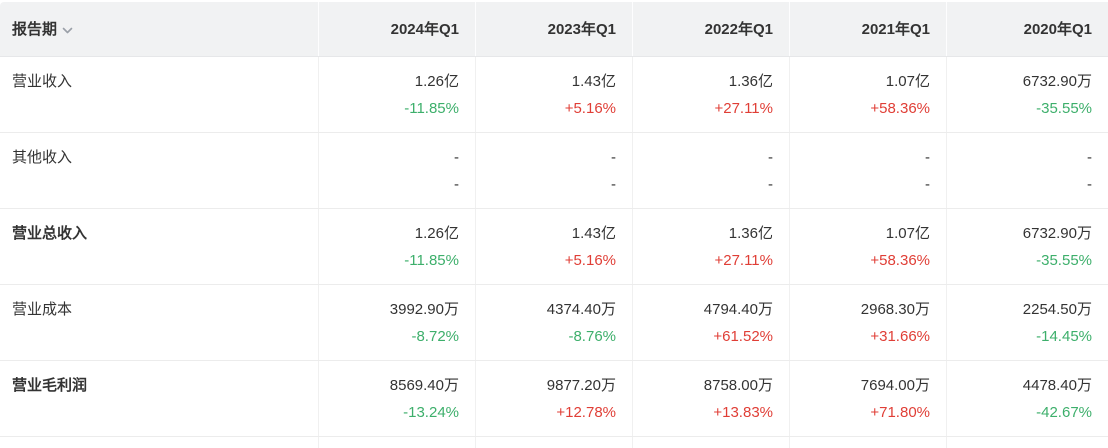 The image size is (1108, 448). I want to click on cell-value: 8569.40万, so click(424, 385).